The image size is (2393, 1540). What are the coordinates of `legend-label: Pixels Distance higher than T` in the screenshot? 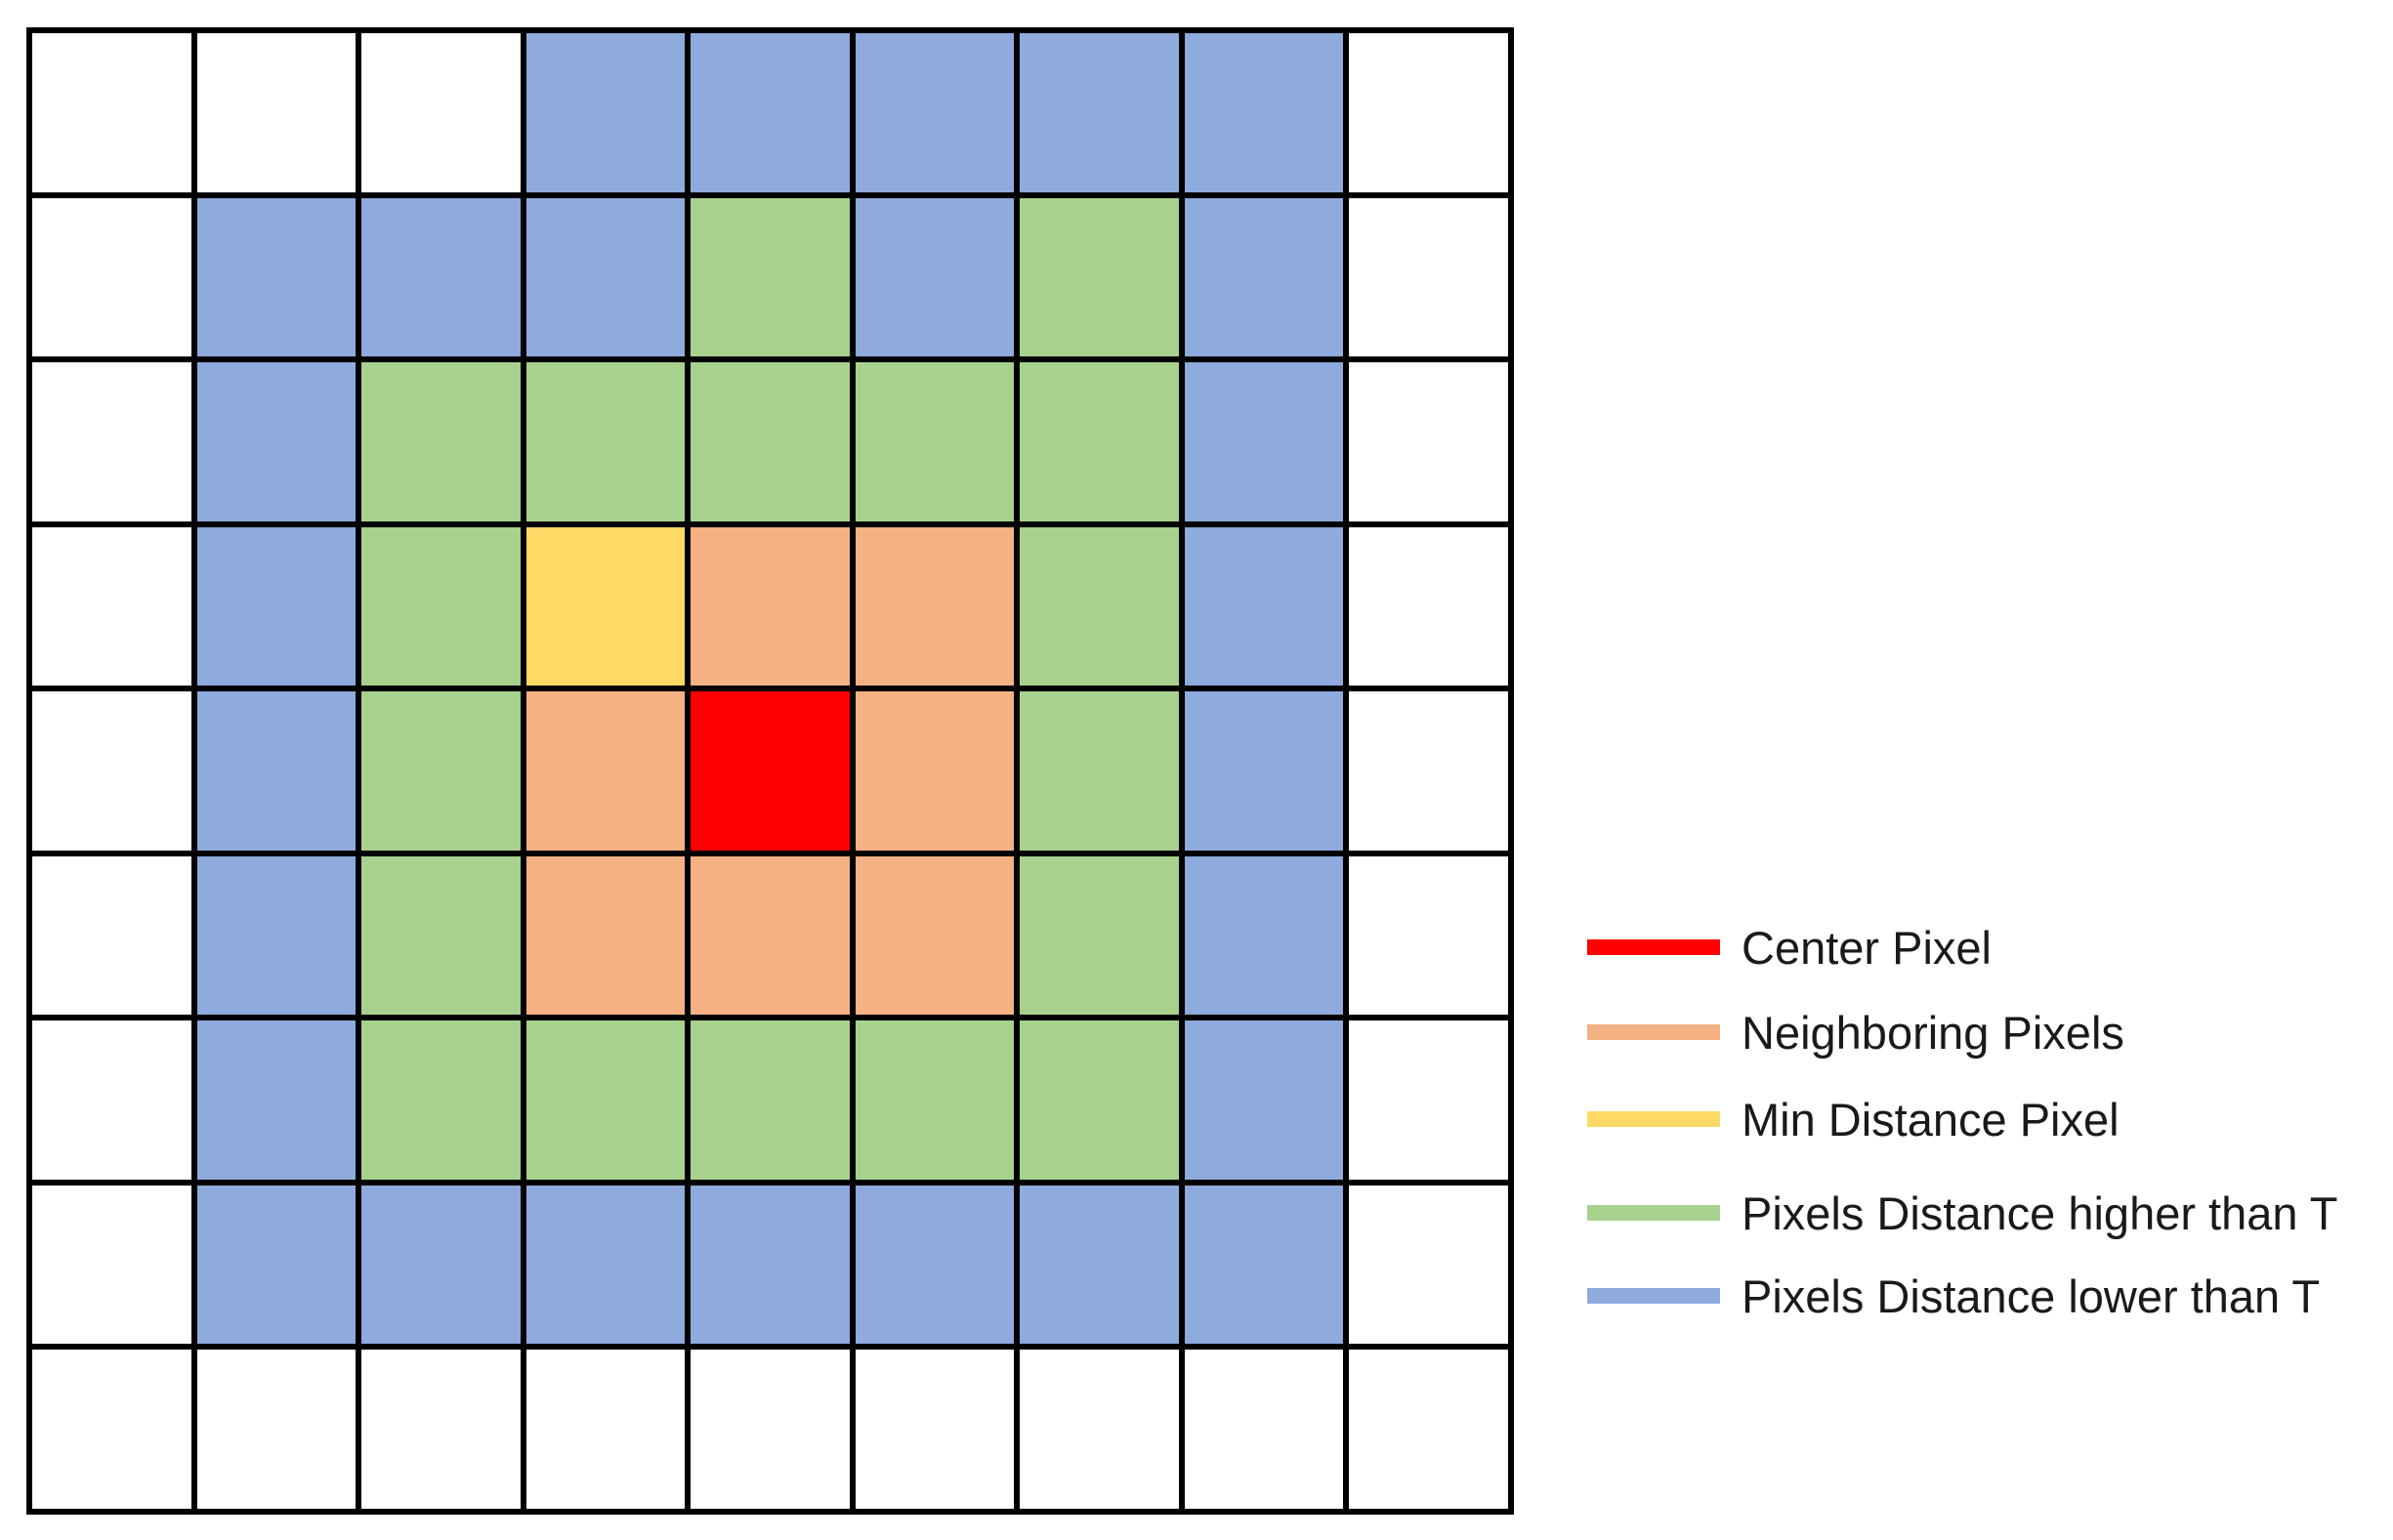 It's located at (2040, 1212).